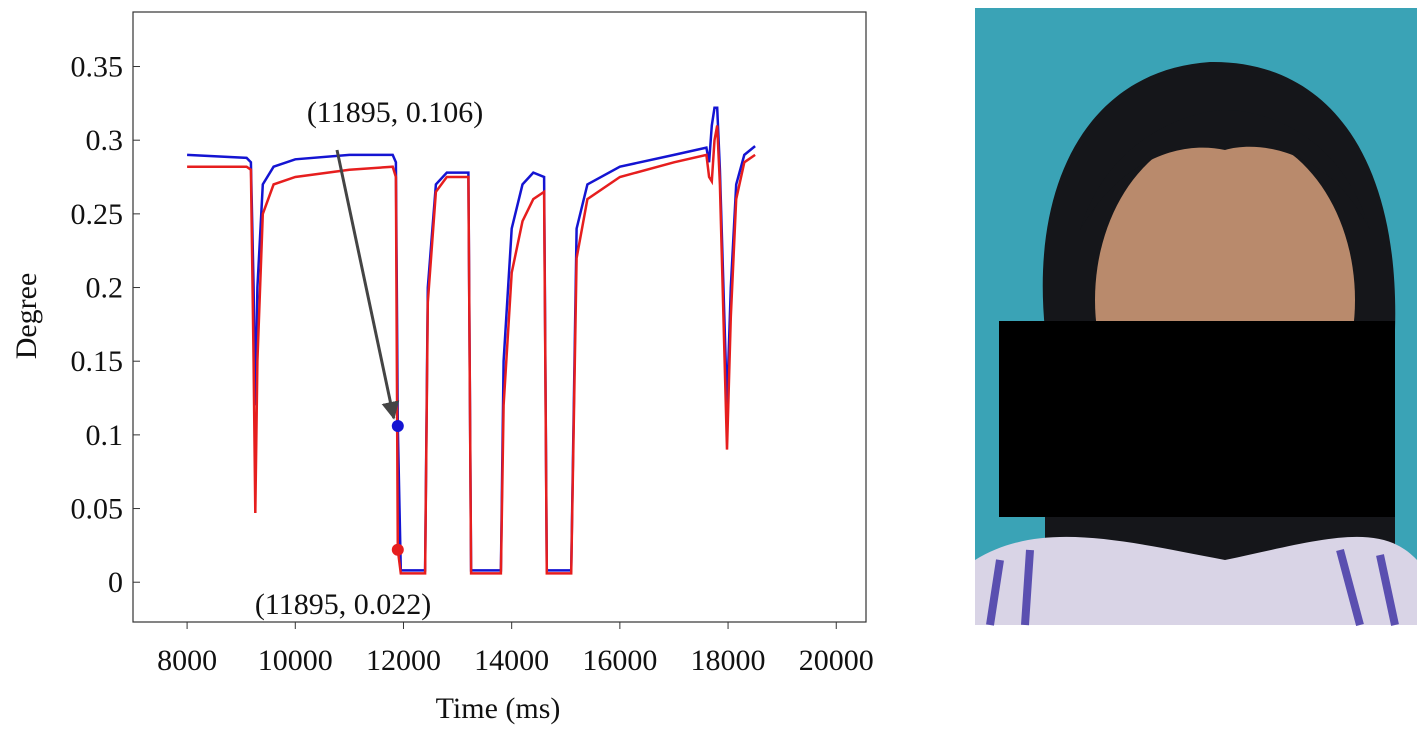 The height and width of the screenshot is (730, 1417). What do you see at coordinates (97, 361) in the screenshot?
I see `y-tick-label: 0.15` at bounding box center [97, 361].